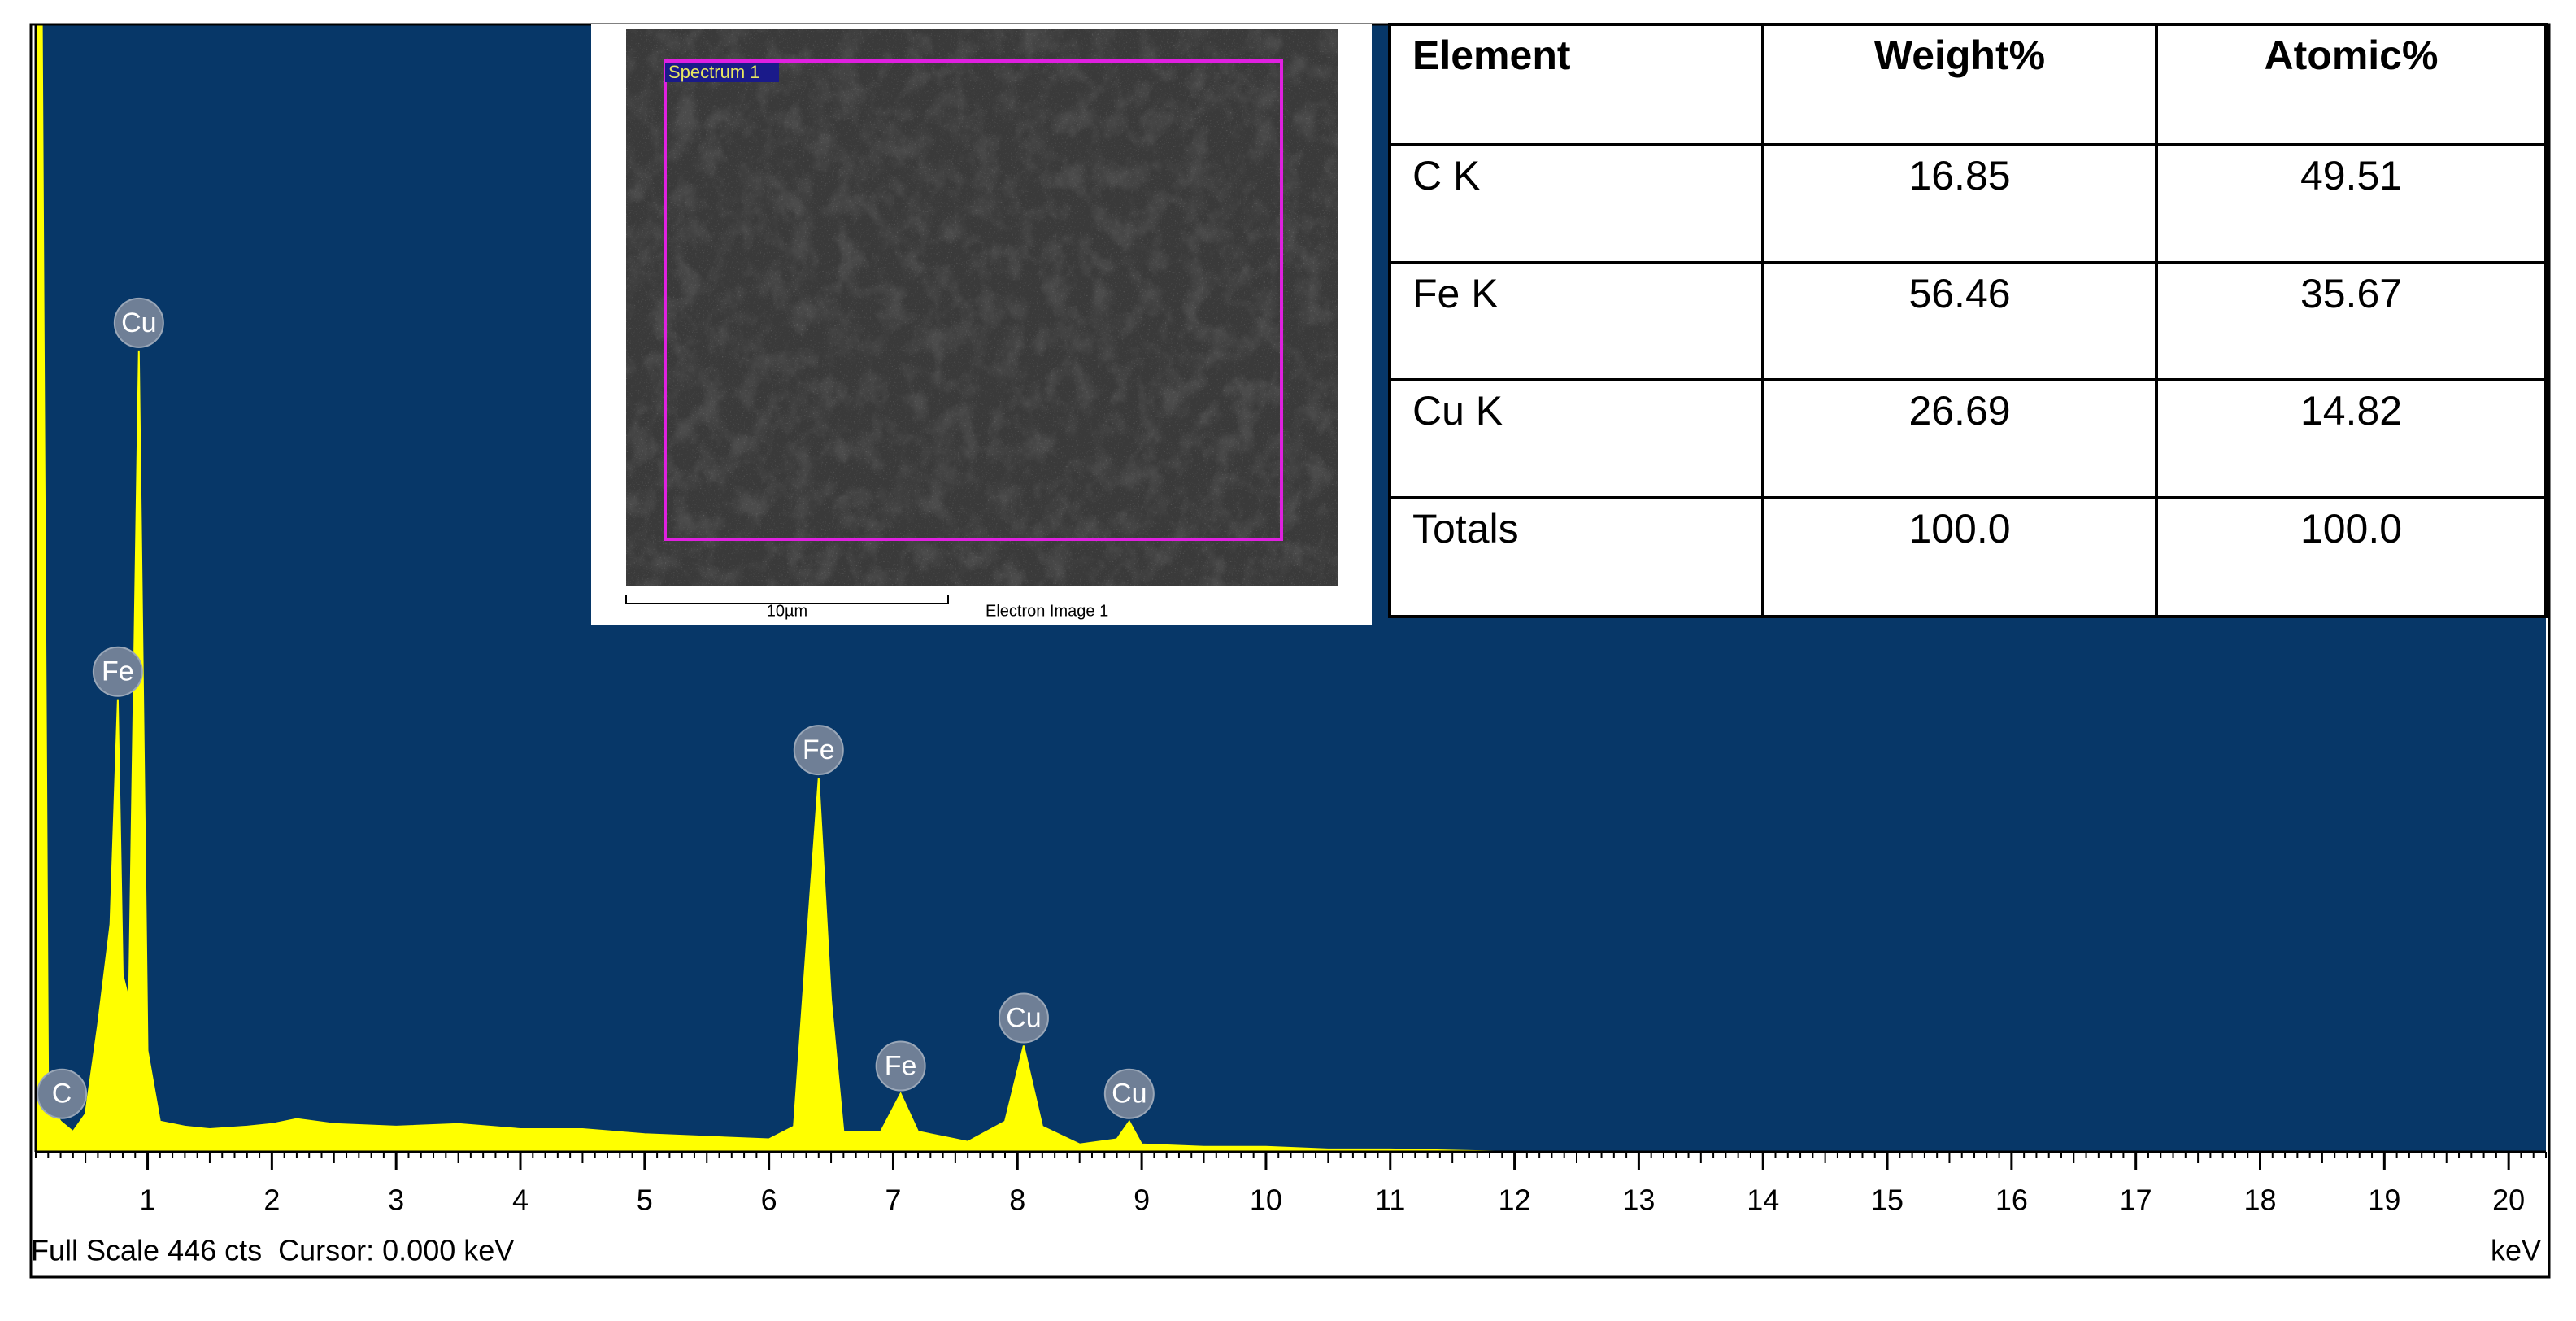 The width and height of the screenshot is (2576, 1321). Describe the element at coordinates (520, 1200) in the screenshot. I see `x-tick-label: 4` at that location.